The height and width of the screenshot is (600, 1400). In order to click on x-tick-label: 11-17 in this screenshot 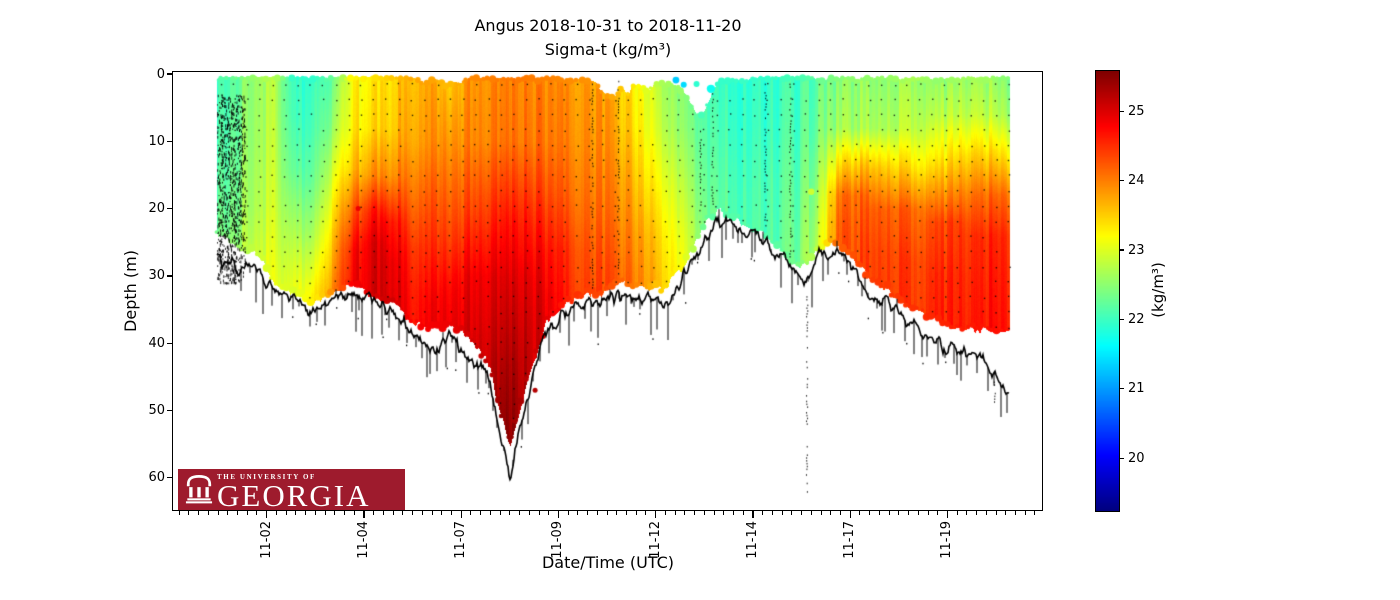, I will do `click(850, 540)`.